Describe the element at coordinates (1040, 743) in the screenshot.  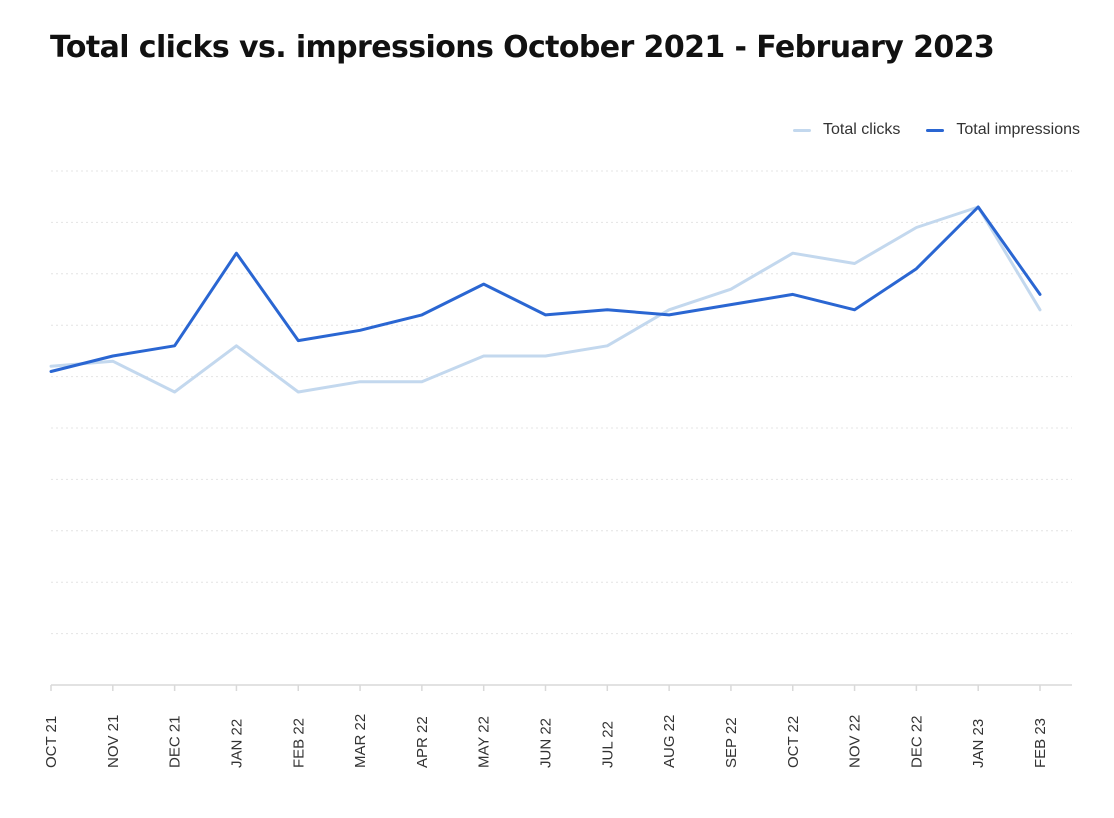
I see `x-tick-label: FEB 23` at that location.